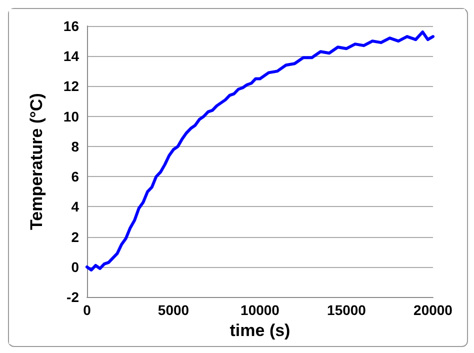  I want to click on y-tick-label: 2, so click(75, 236).